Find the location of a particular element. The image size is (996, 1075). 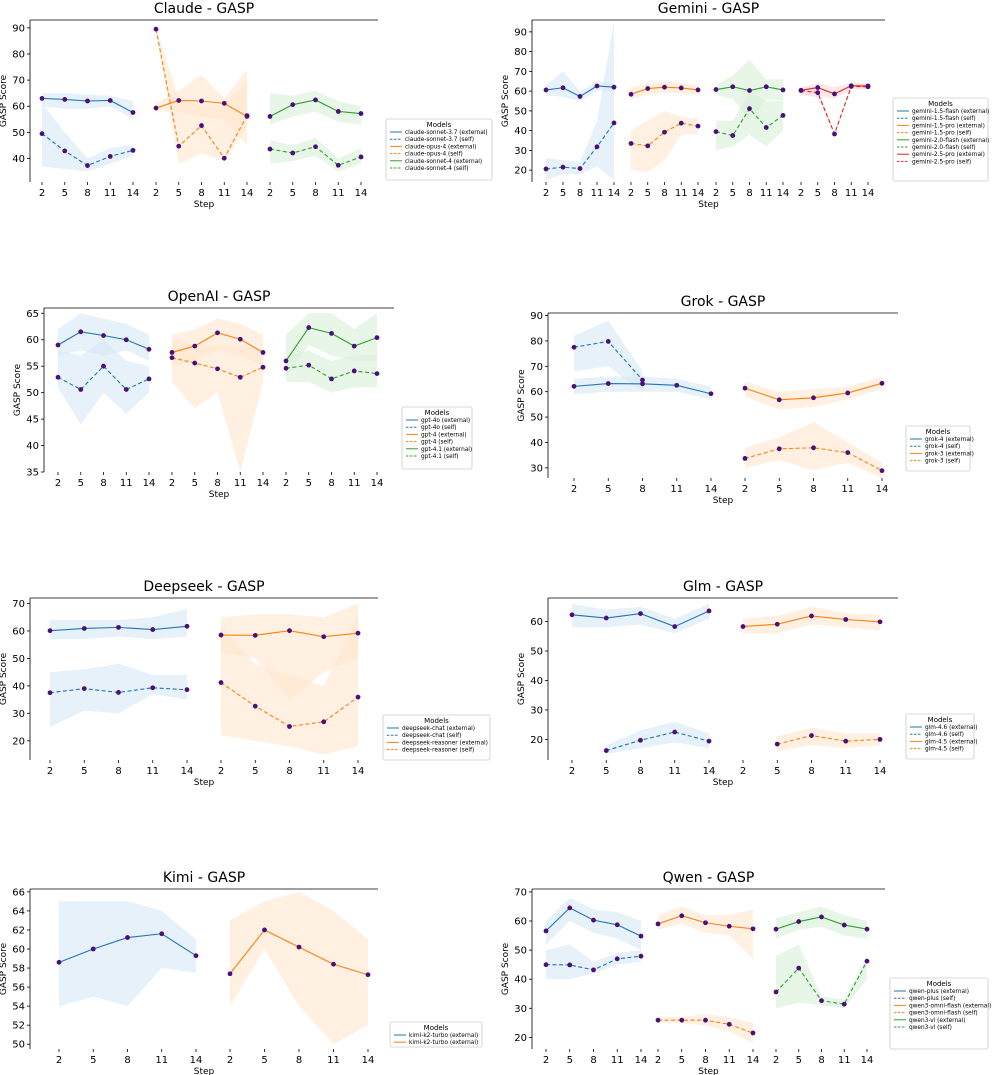

y-tick-label: 80 is located at coordinates (536, 341).